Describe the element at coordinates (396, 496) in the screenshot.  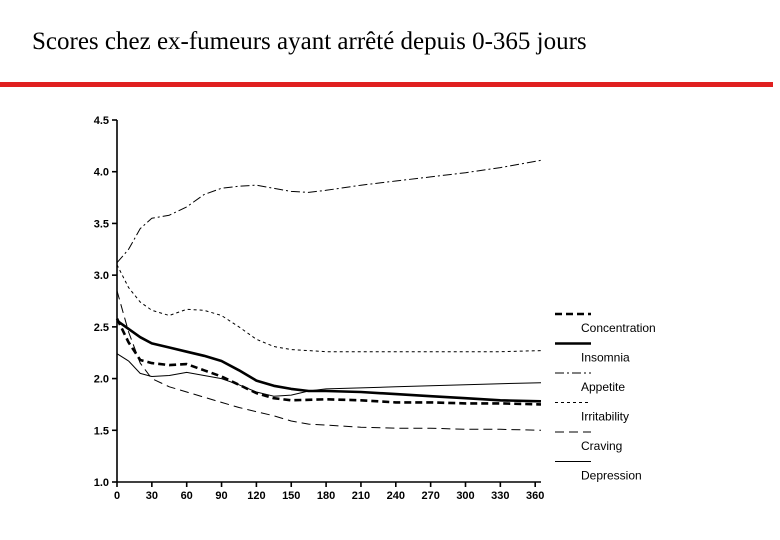
I see `x-tick-label: 240` at that location.